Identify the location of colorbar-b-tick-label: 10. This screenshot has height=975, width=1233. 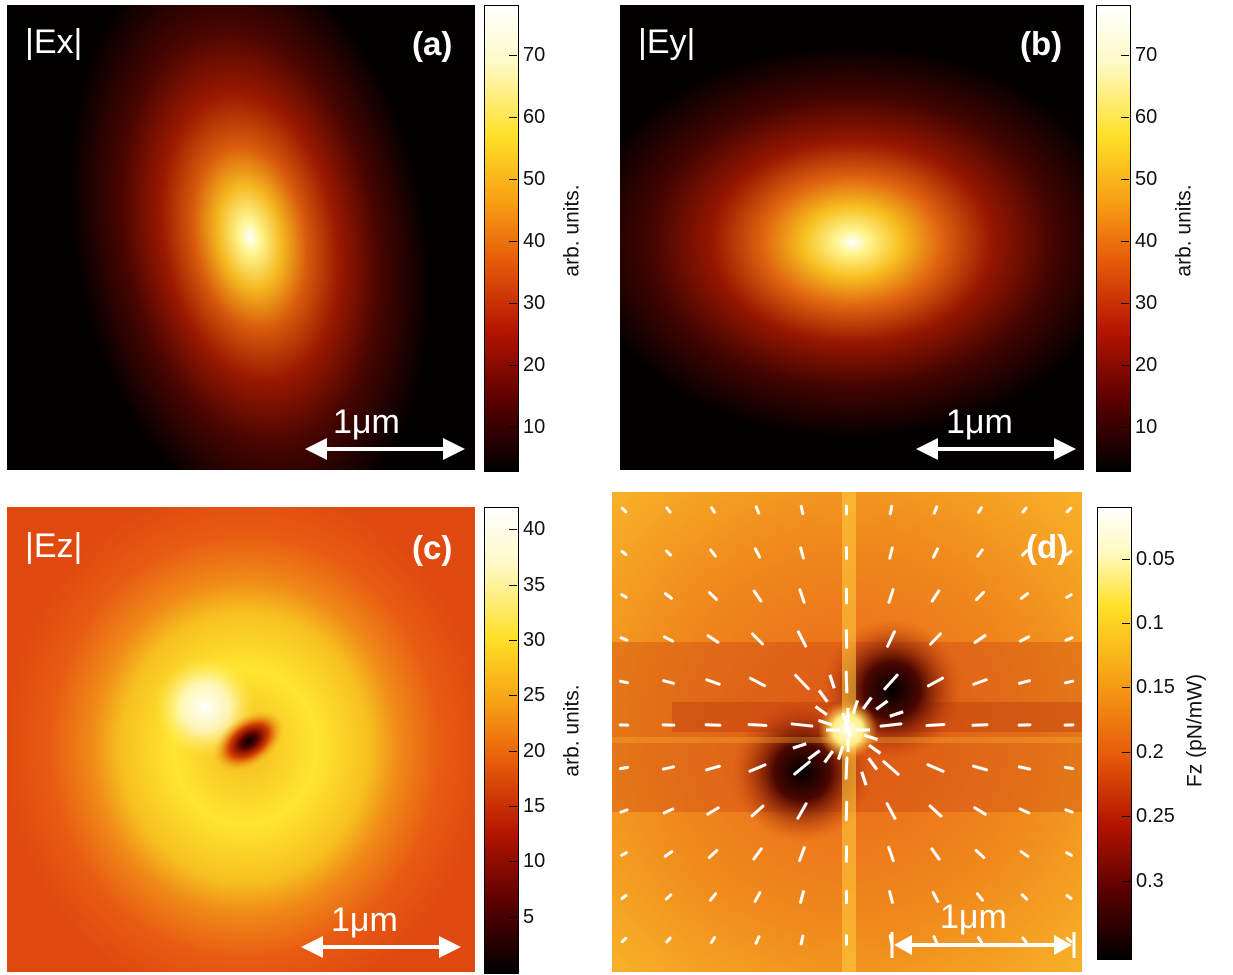
(1146, 426).